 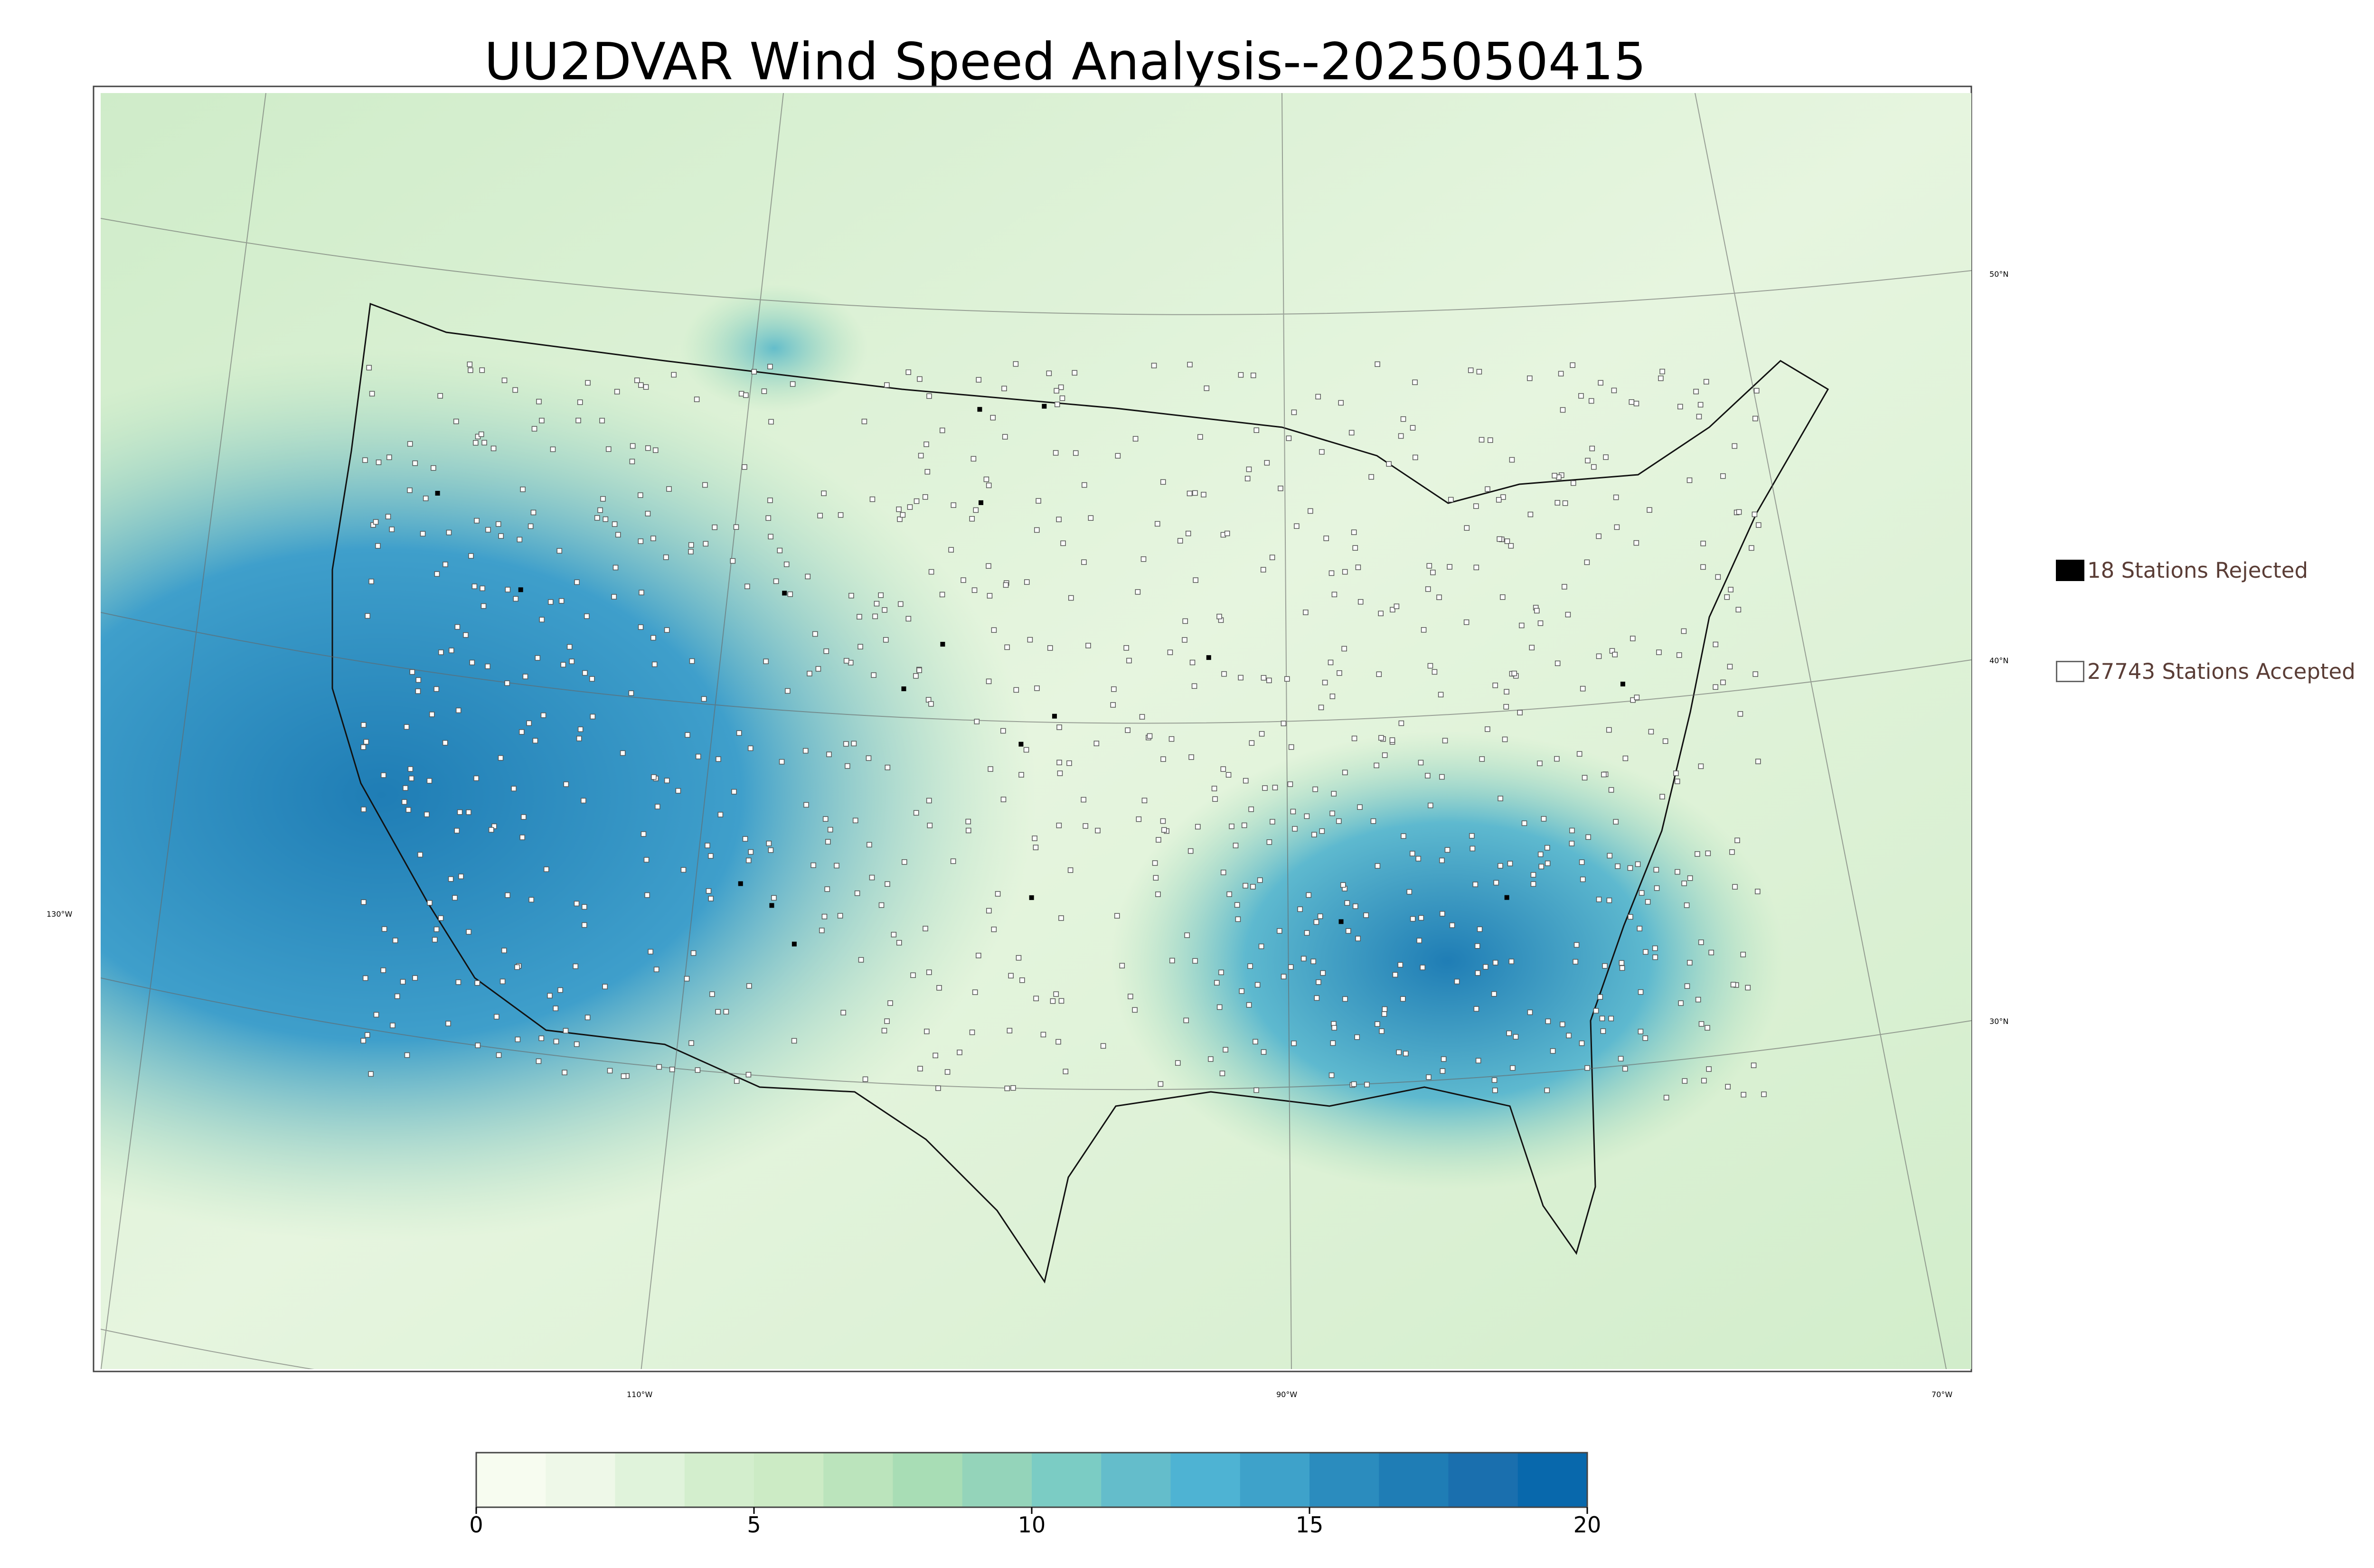 What do you see at coordinates (1414, 1480) in the screenshot?
I see `colorbar-segment` at bounding box center [1414, 1480].